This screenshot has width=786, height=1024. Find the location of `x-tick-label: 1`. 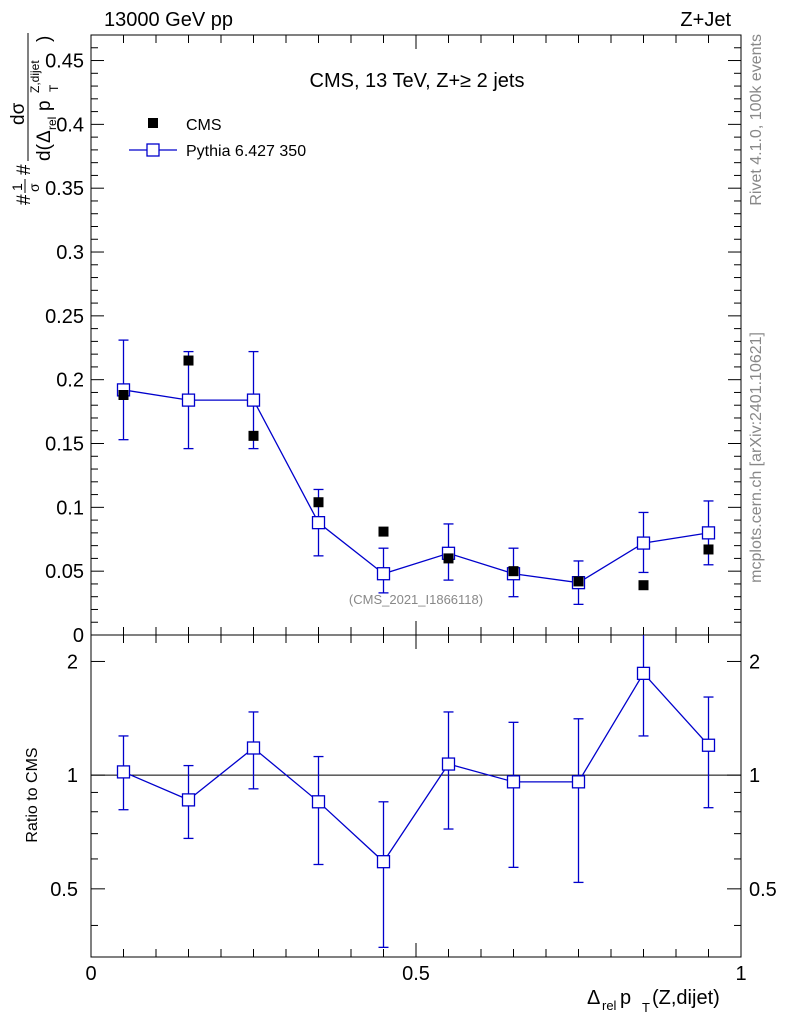

x-tick-label: 1 is located at coordinates (740, 974).